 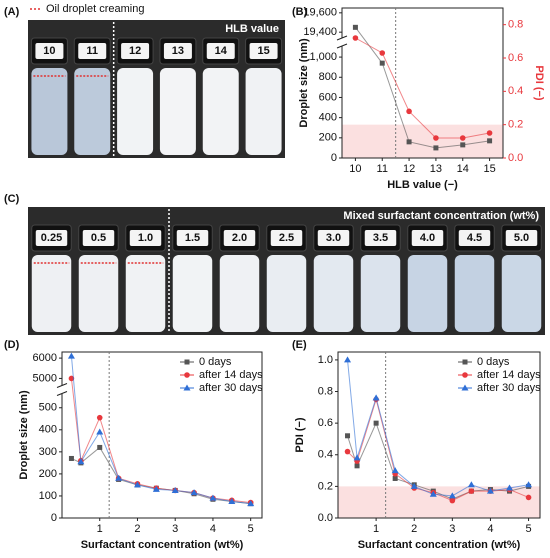 I want to click on x-tick-label: 15, so click(x=489, y=169).